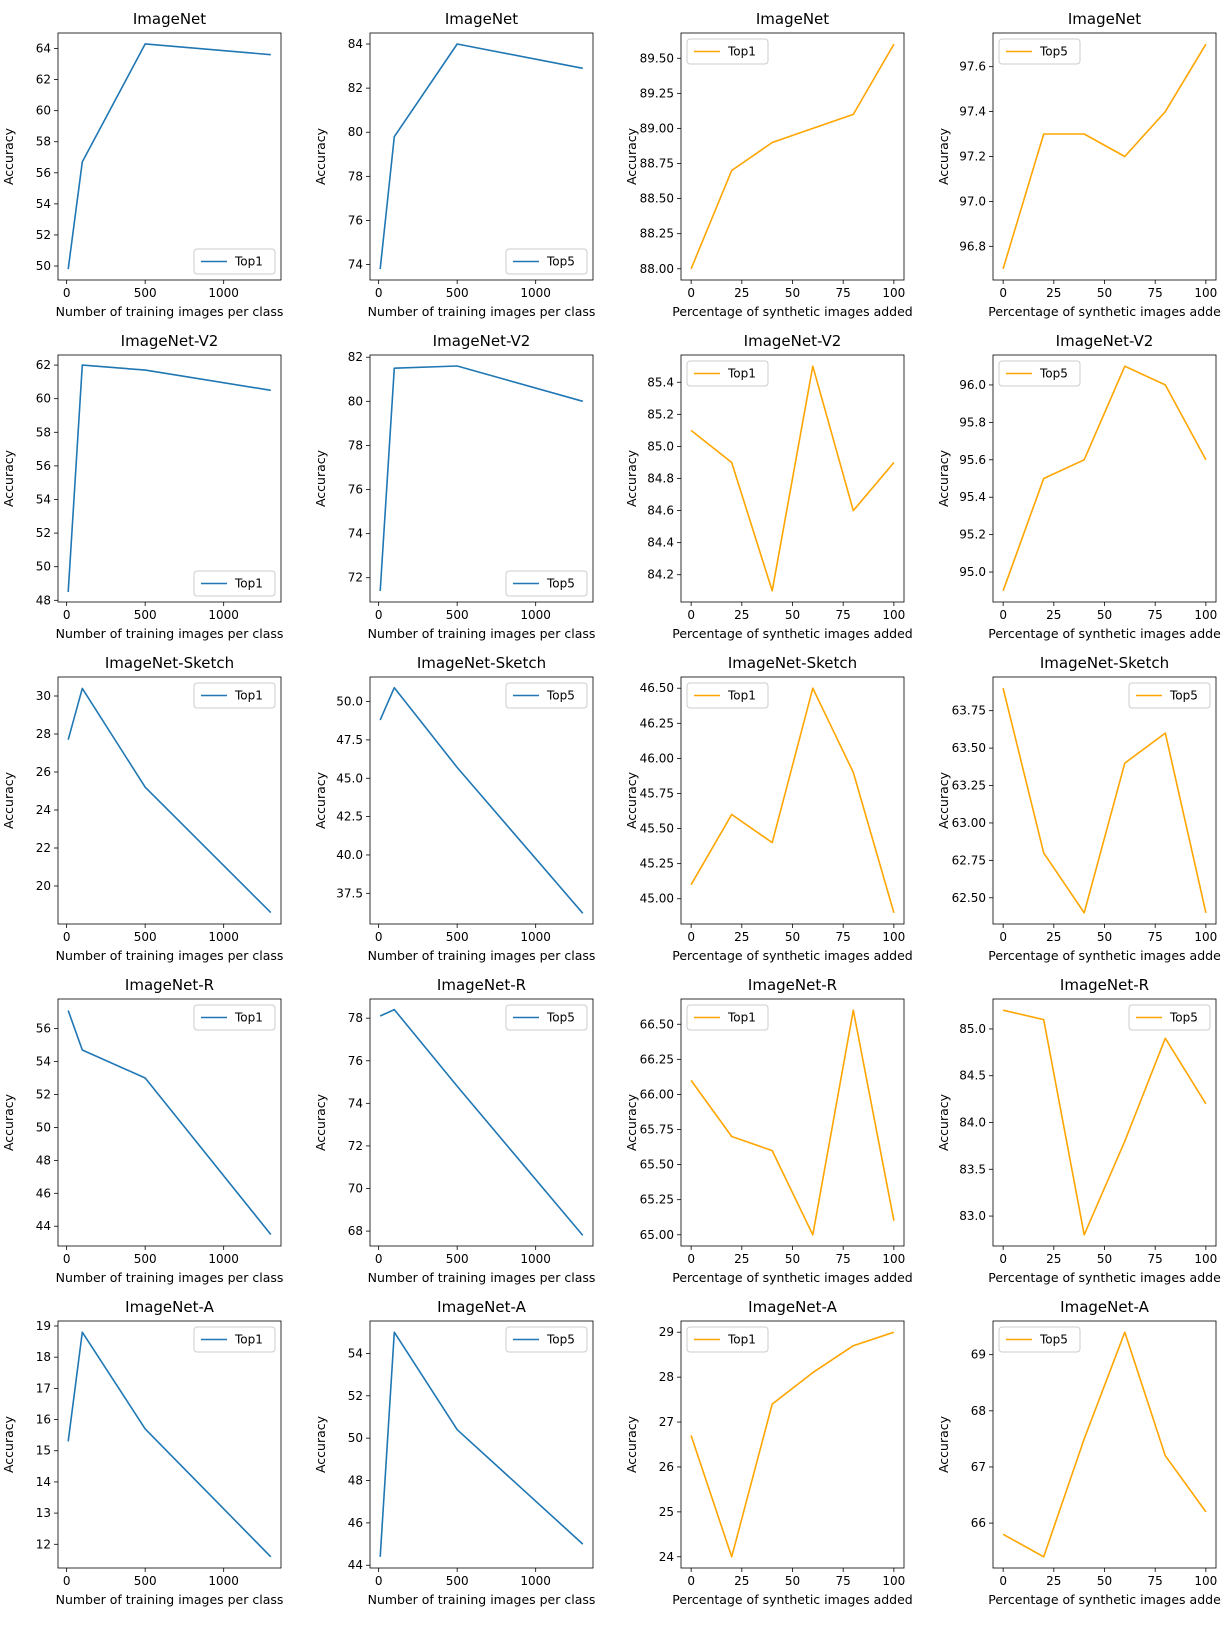 The height and width of the screenshot is (1625, 1232). I want to click on y-tick-label: 97.6, so click(972, 67).